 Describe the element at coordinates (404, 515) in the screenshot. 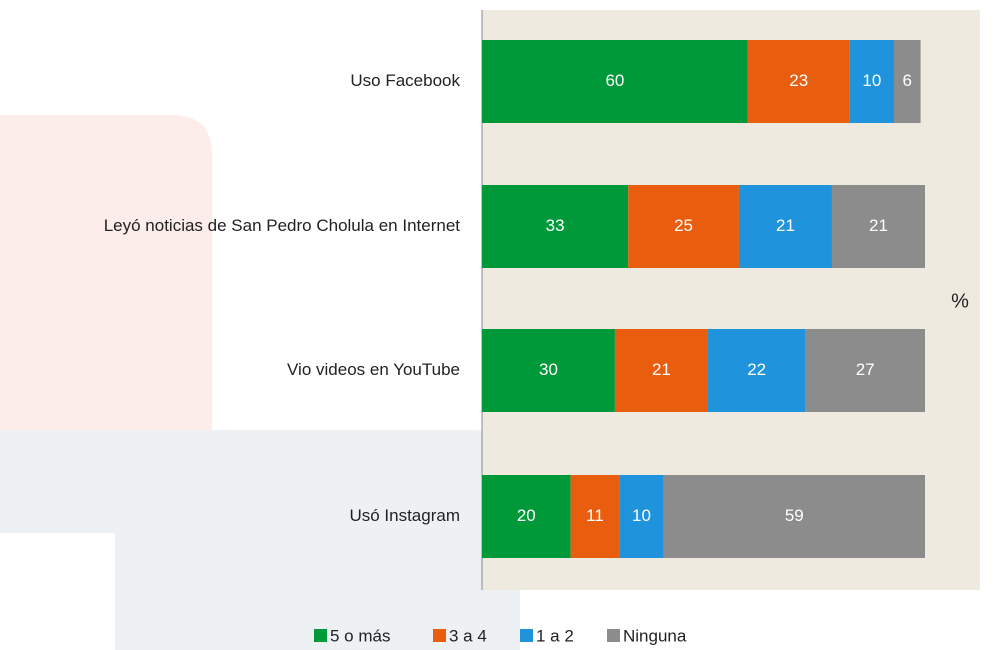

I see `category-label: Usó Instagram` at that location.